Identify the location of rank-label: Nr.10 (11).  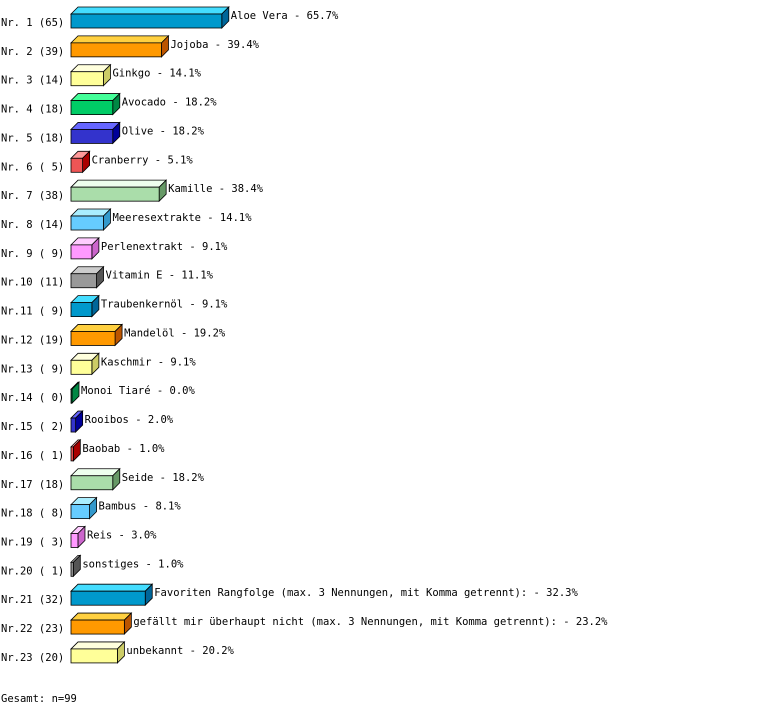
(32, 283).